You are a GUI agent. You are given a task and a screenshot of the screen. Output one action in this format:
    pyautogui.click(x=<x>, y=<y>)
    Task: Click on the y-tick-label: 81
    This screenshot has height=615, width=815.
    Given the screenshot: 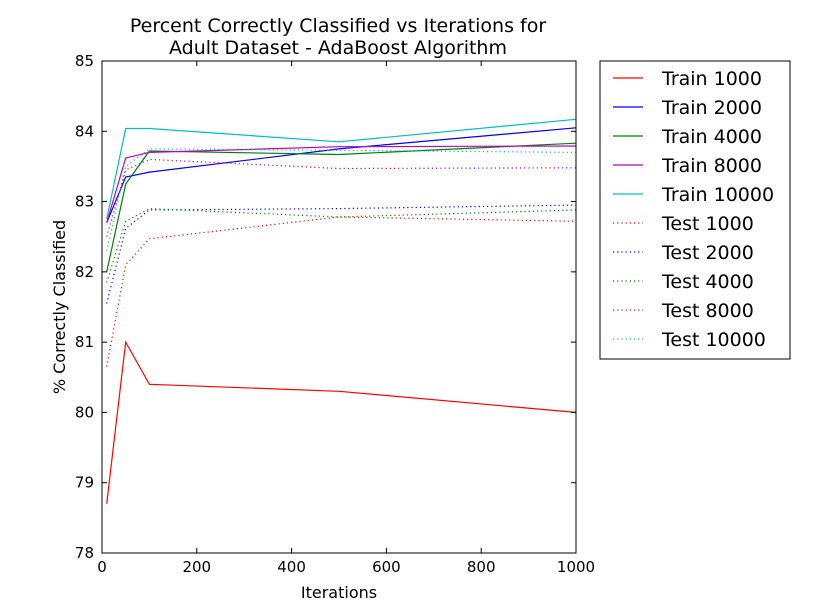 What is the action you would take?
    pyautogui.click(x=84, y=342)
    